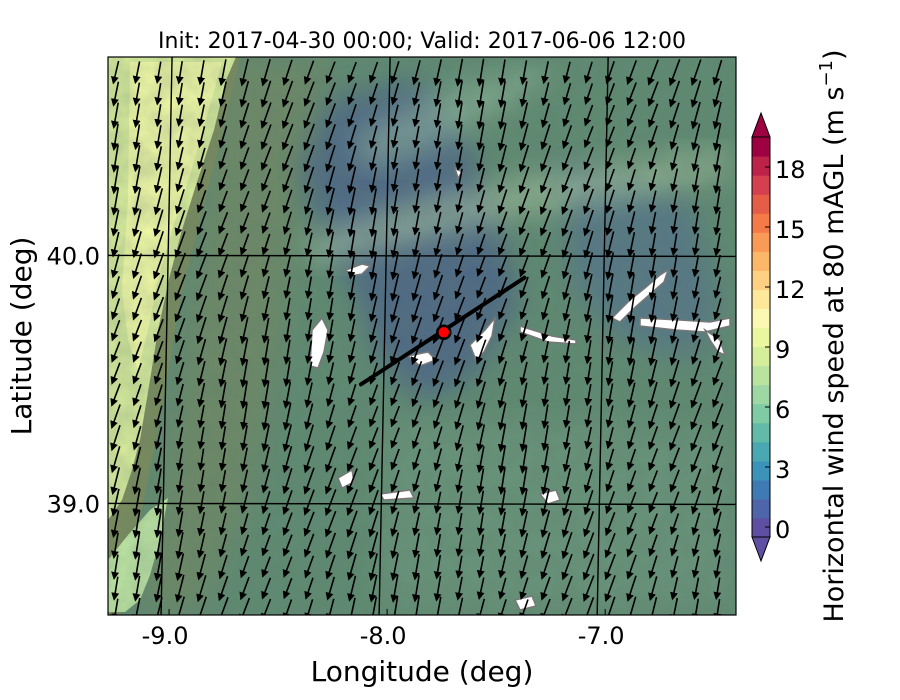 This screenshot has width=900, height=700. I want to click on y-tick-label-1: 39.0, so click(73, 504).